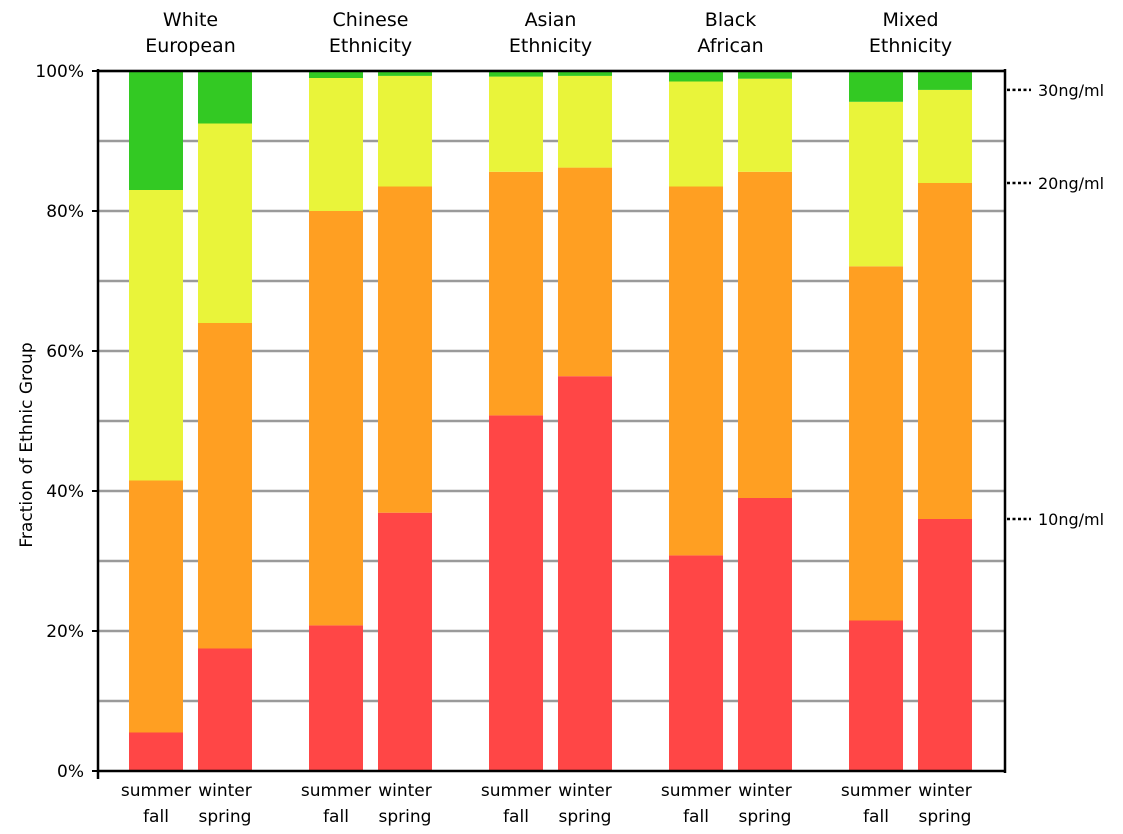 This screenshot has height=834, width=1123. Describe the element at coordinates (190, 33) in the screenshot. I see `group-label: White European` at that location.